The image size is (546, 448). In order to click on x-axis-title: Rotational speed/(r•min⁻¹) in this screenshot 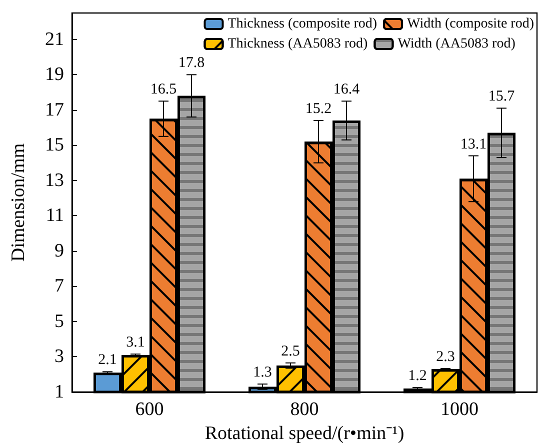, I will do `click(304, 433)`.